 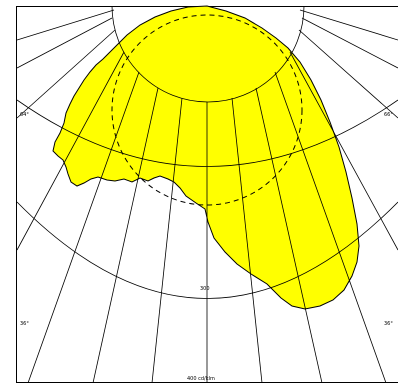 What do you see at coordinates (24, 115) in the screenshot?
I see `angle-label: 64°` at bounding box center [24, 115].